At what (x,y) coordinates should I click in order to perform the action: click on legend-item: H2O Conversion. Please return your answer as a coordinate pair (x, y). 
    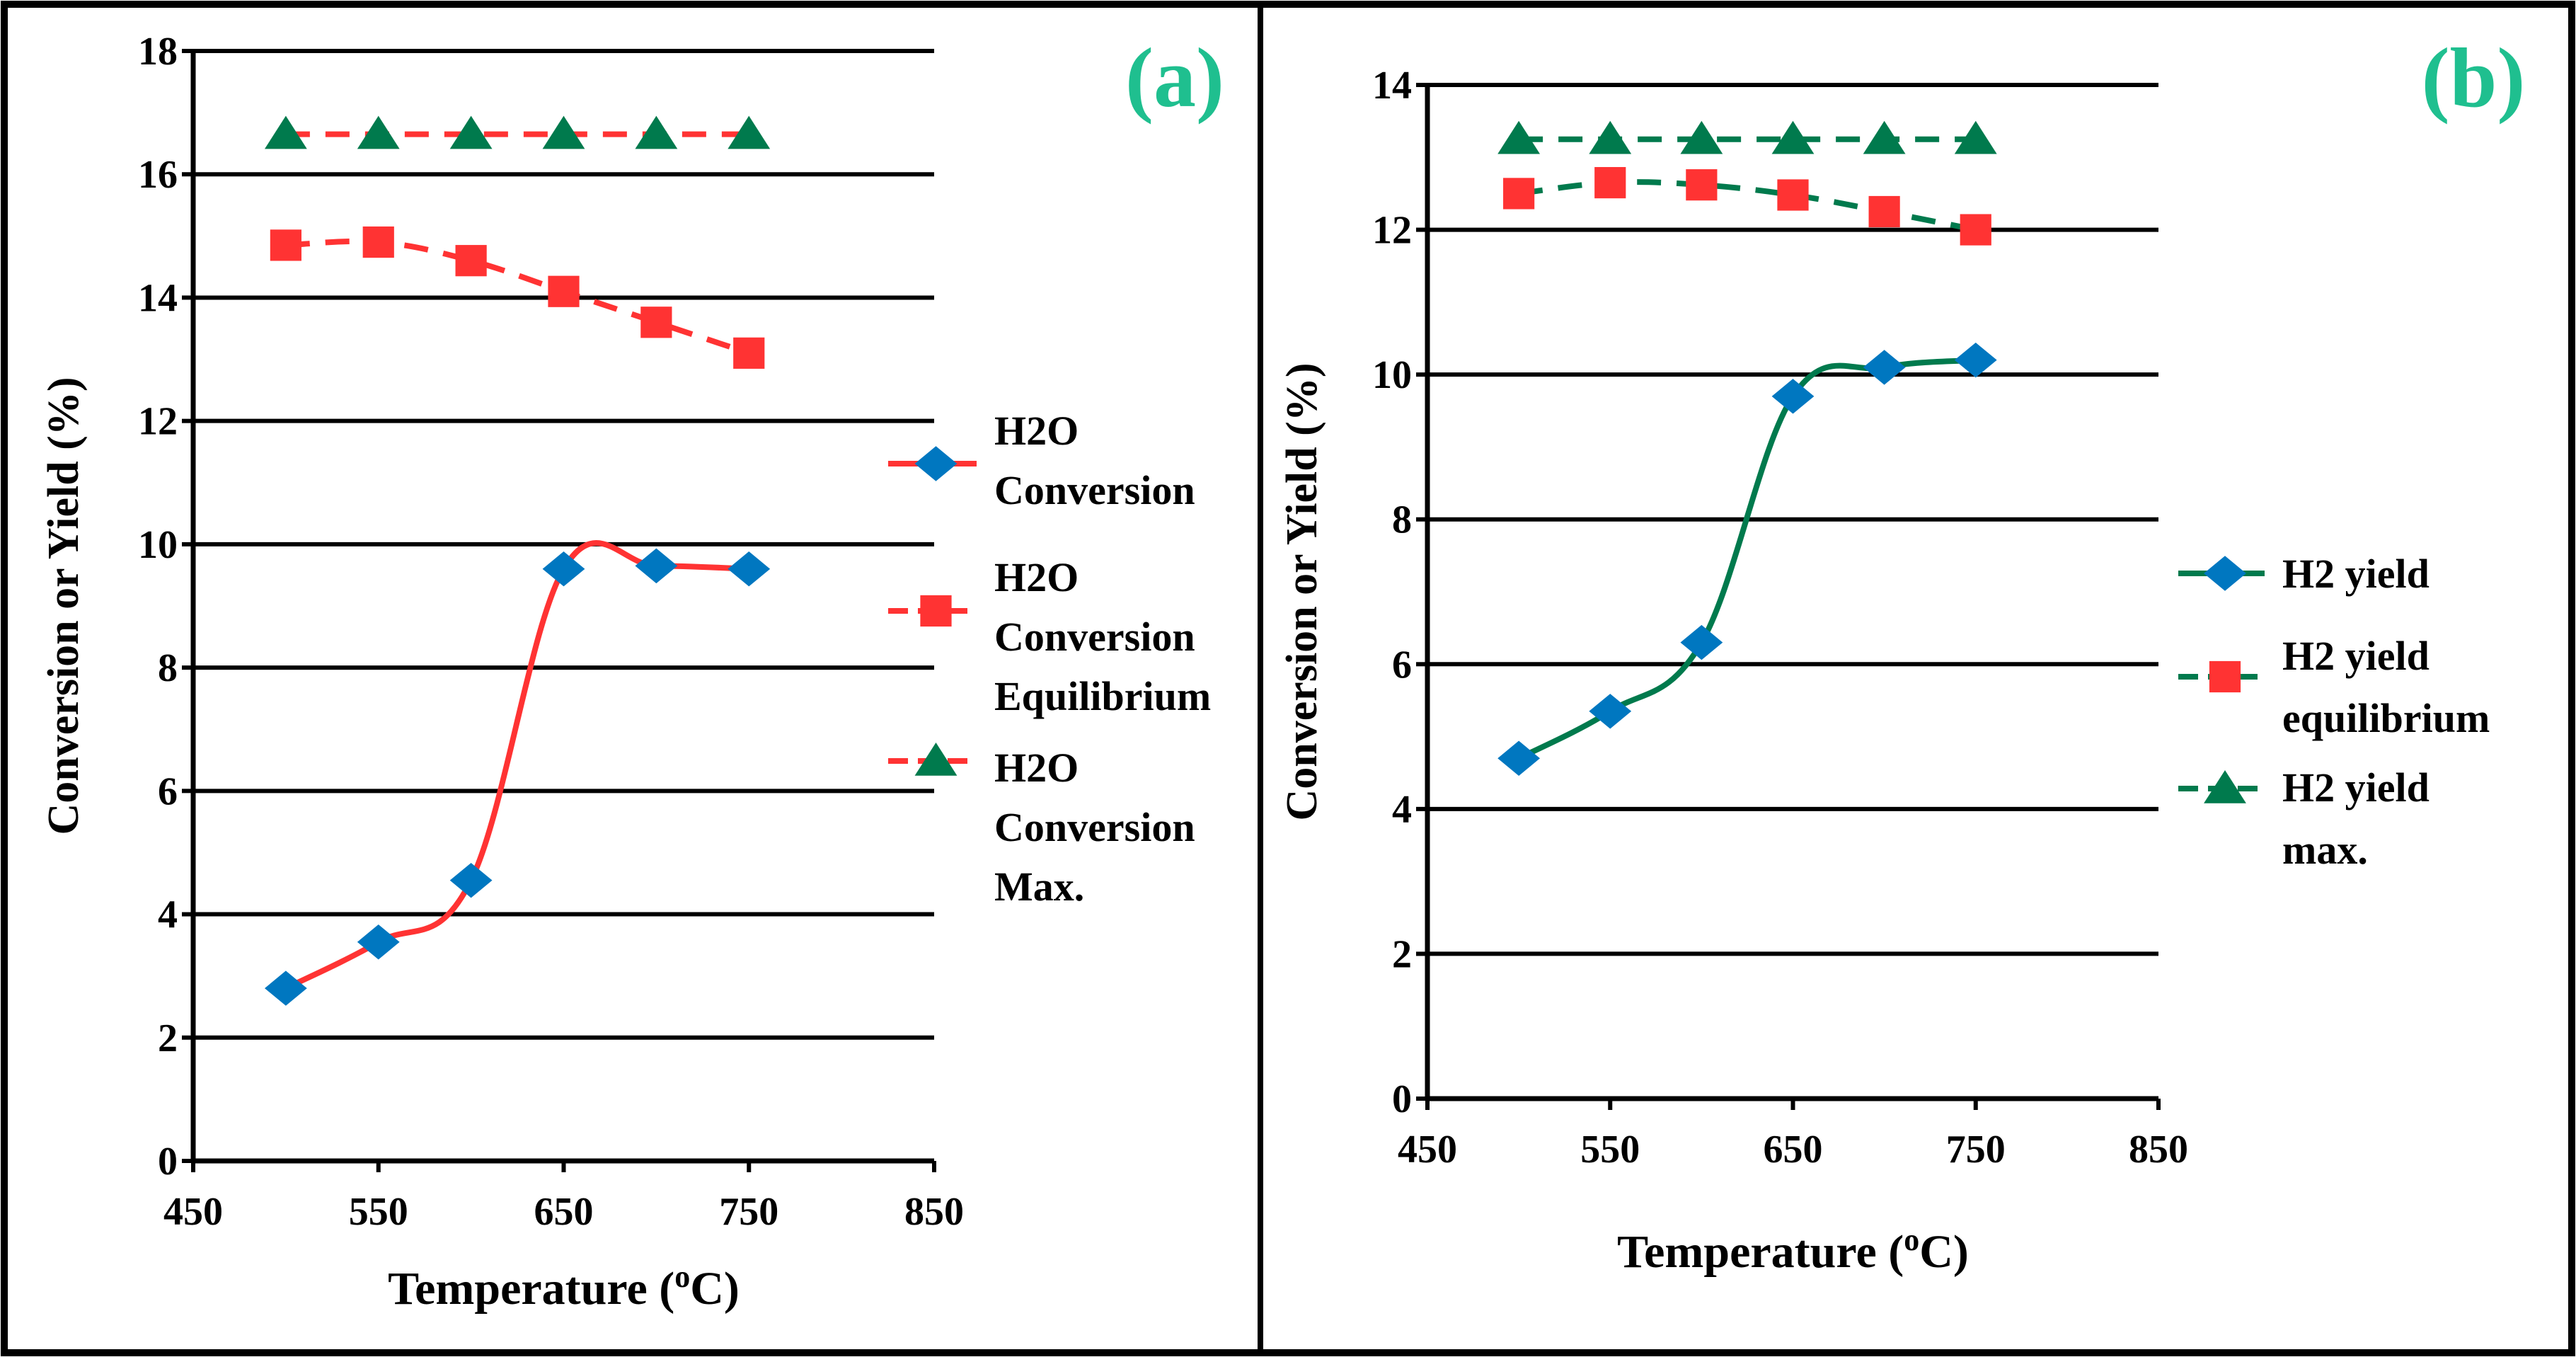
    Looking at the image, I should click on (1042, 460).